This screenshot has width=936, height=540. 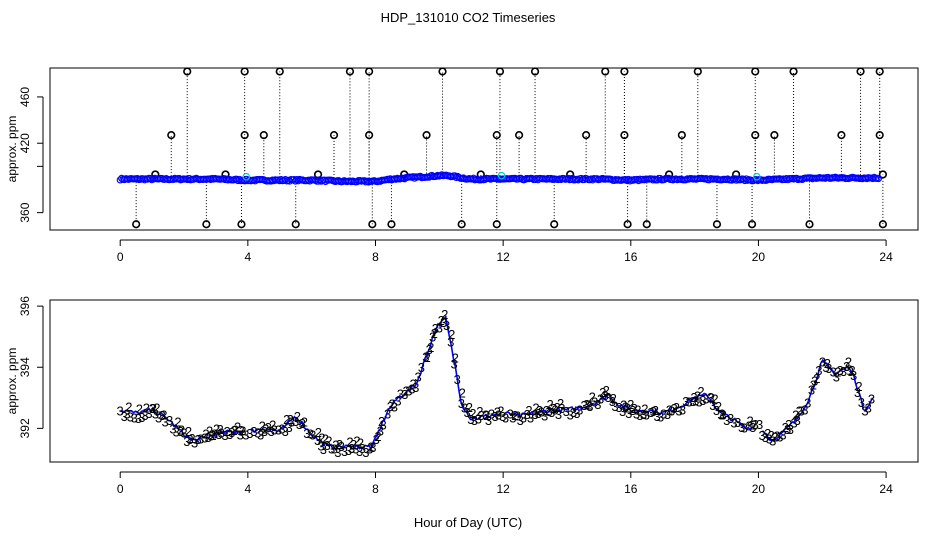 What do you see at coordinates (246, 176) in the screenshot?
I see `highlight-point` at bounding box center [246, 176].